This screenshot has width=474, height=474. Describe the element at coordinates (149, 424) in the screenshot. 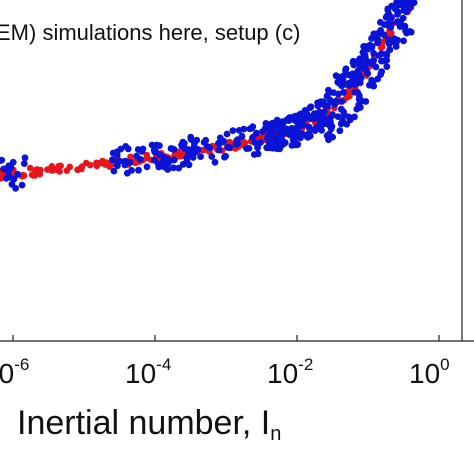

I see `x-axis-label: Inertial number, In` at that location.